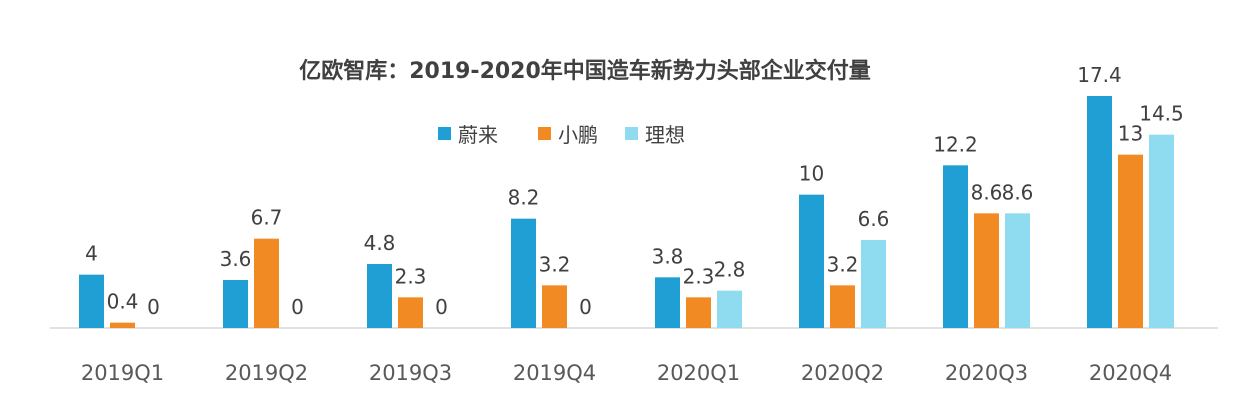  What do you see at coordinates (668, 256) in the screenshot?
I see `value-label-nio-2020Q1: 3.8` at bounding box center [668, 256].